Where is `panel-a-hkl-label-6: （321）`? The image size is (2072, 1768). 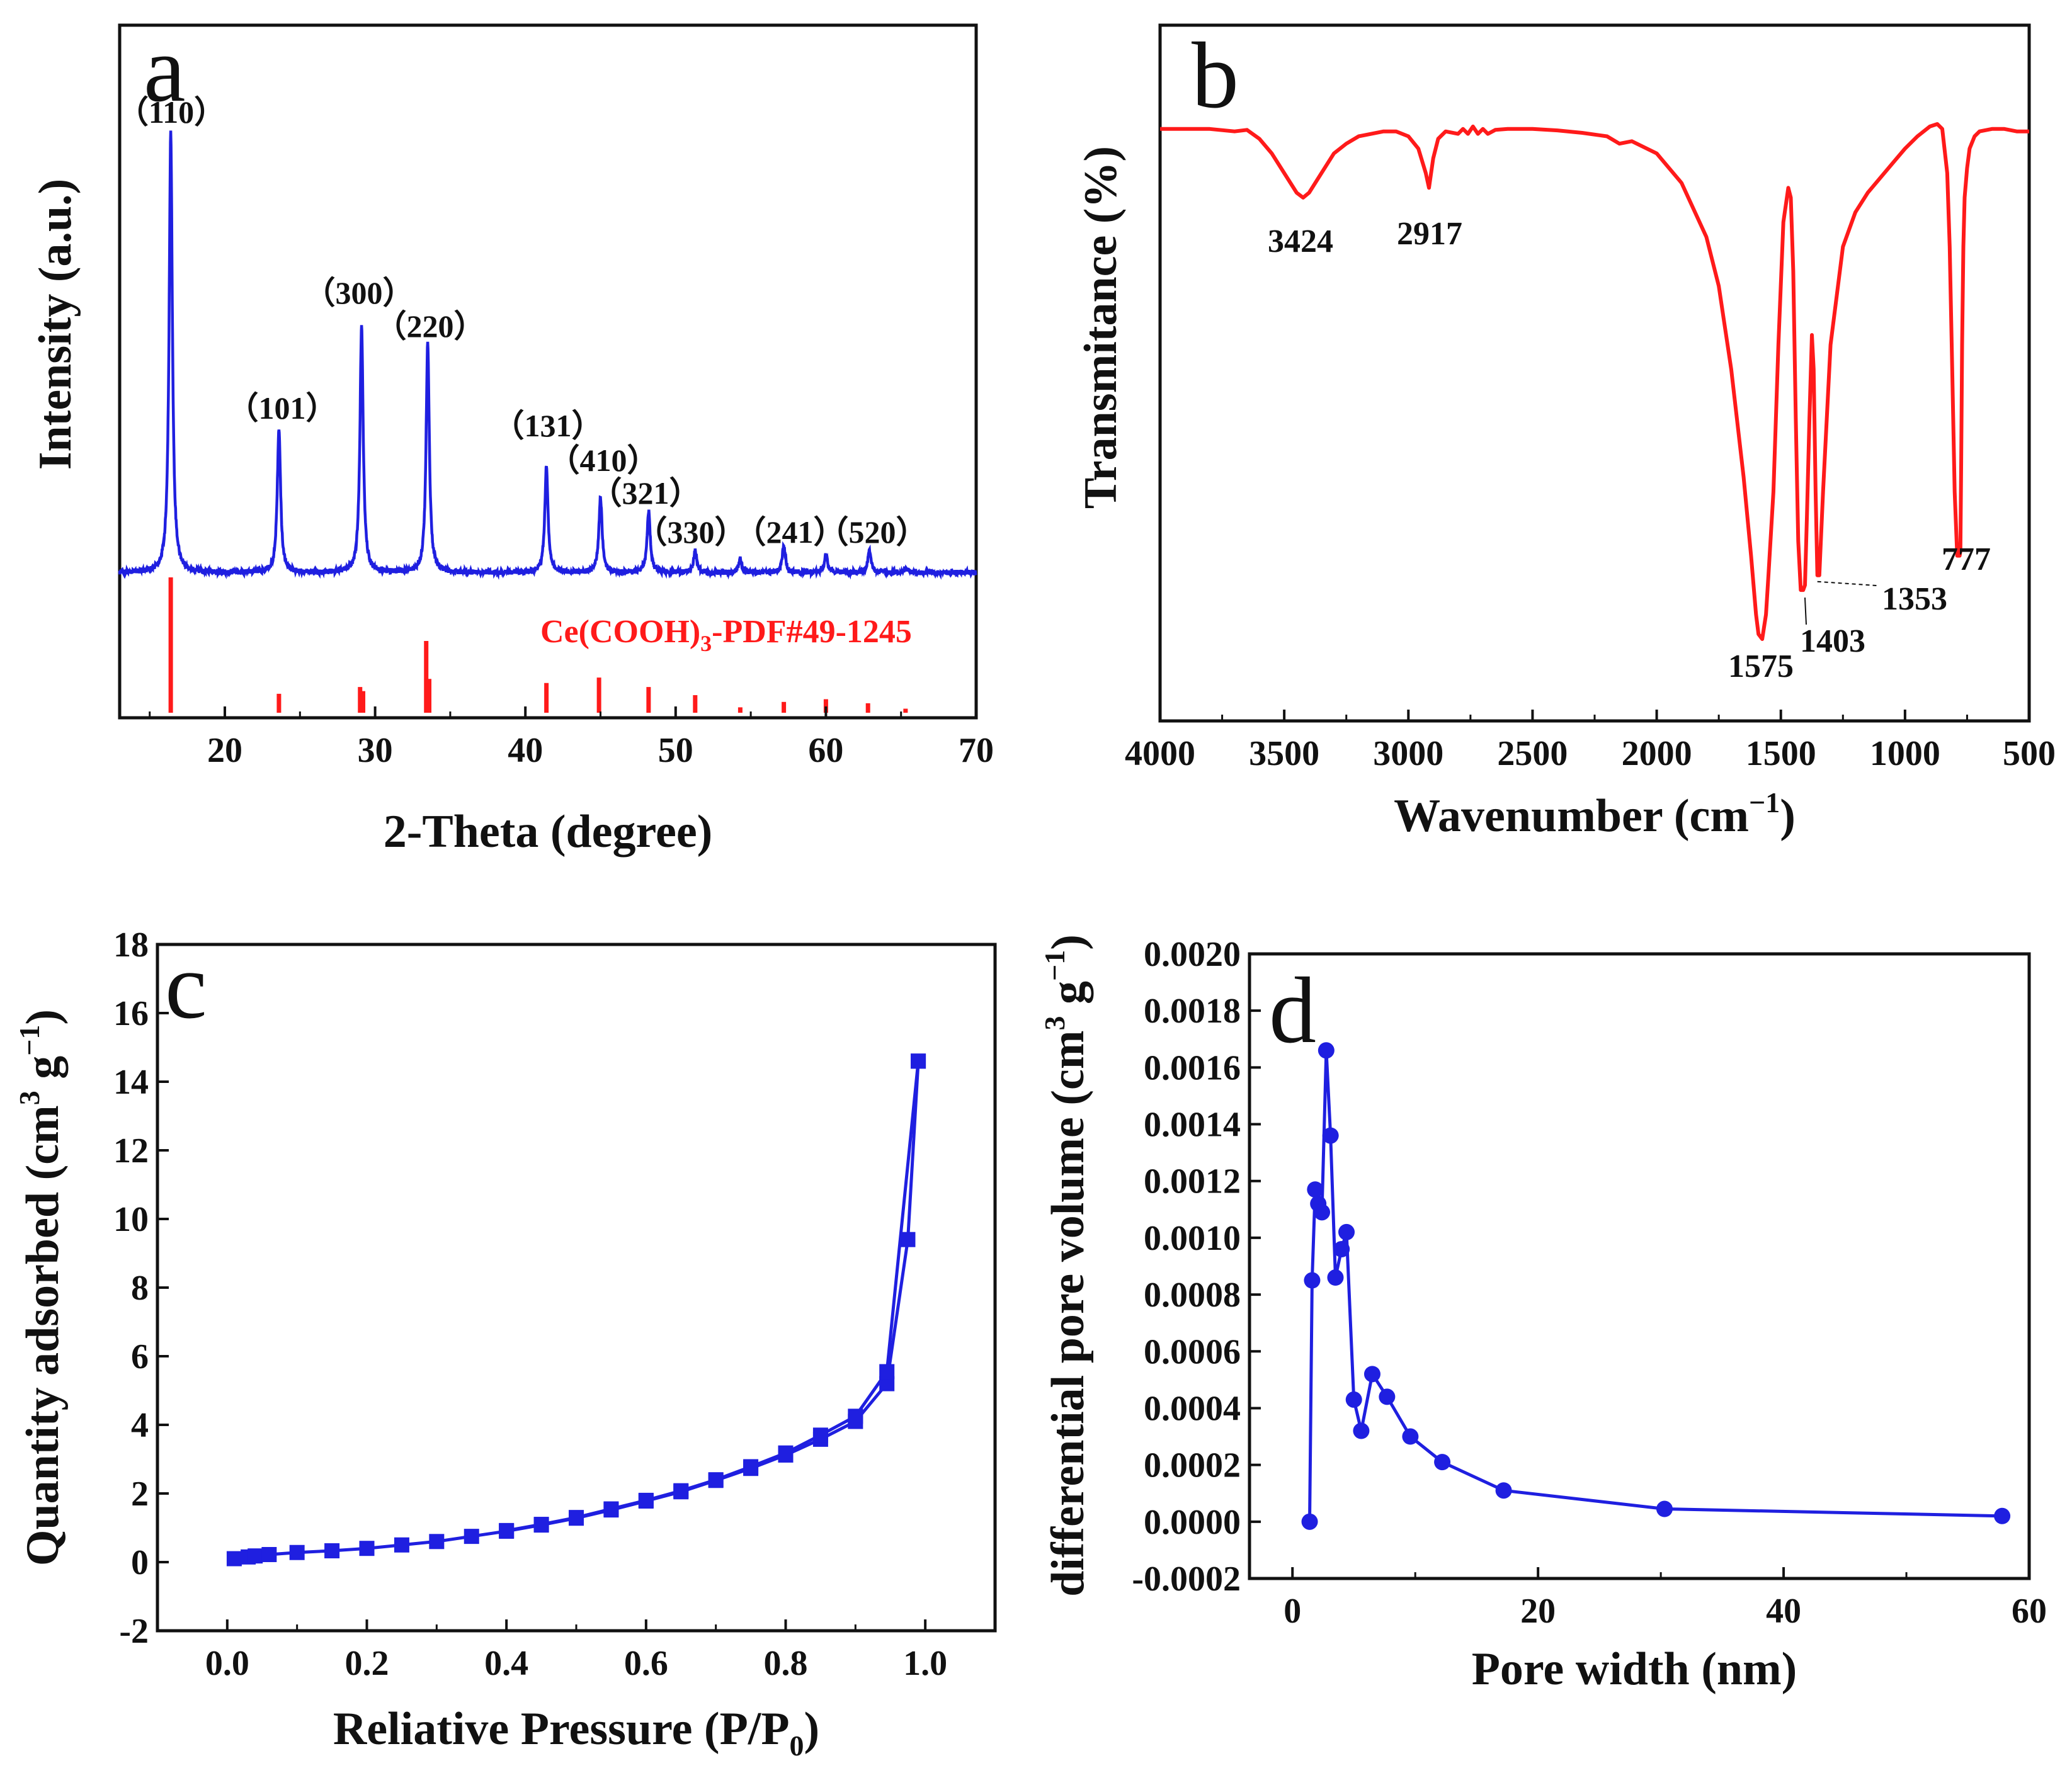 panel-a-hkl-label-6: （321） is located at coordinates (646, 493).